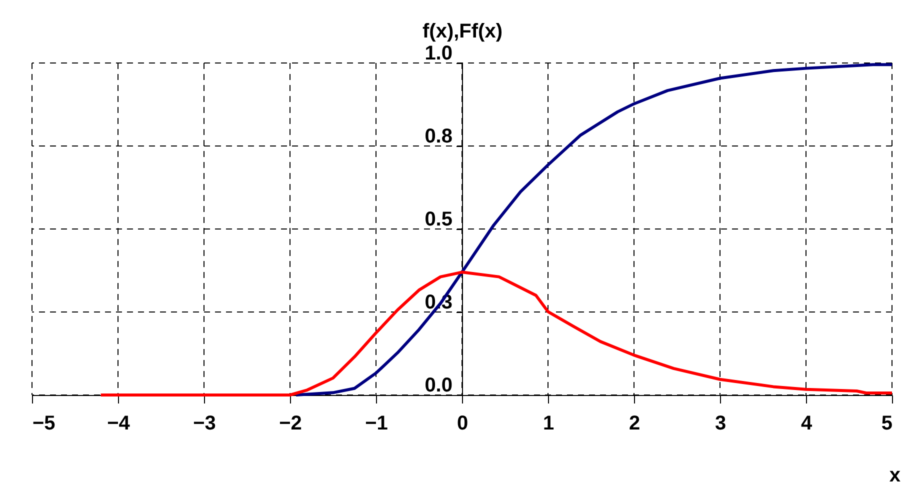 Image resolution: width=902 pixels, height=489 pixels. Describe the element at coordinates (376, 423) in the screenshot. I see `x-tick-label: −1` at that location.